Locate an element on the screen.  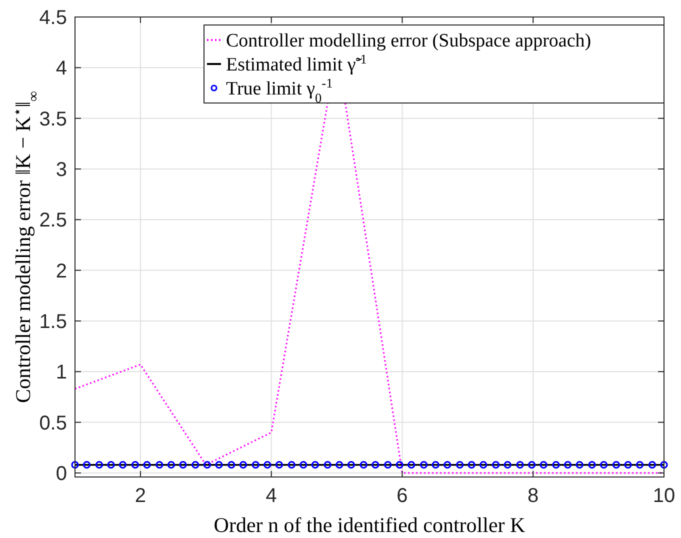
y-tick-label: 0.5 is located at coordinates (53, 423).